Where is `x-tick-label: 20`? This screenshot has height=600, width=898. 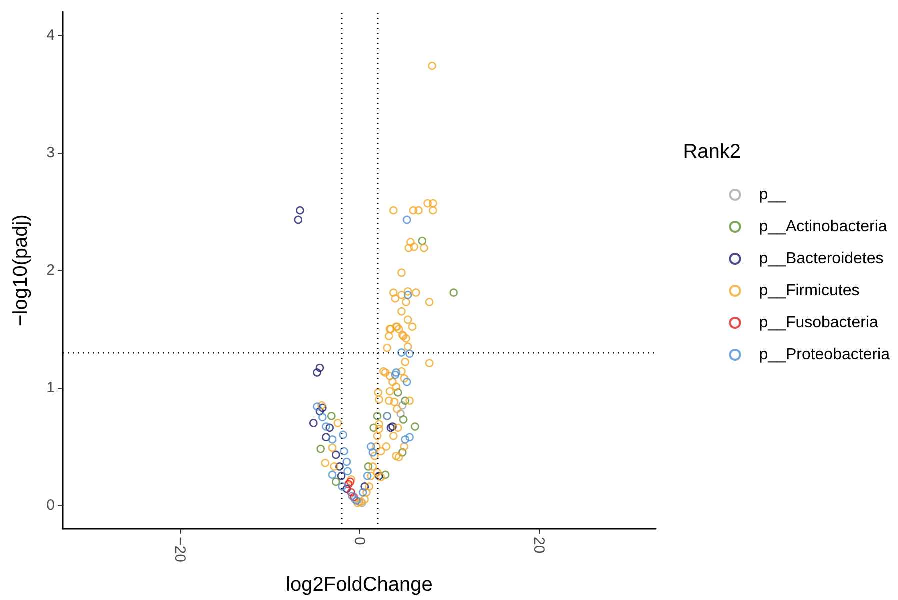 x-tick-label: 20 is located at coordinates (539, 545).